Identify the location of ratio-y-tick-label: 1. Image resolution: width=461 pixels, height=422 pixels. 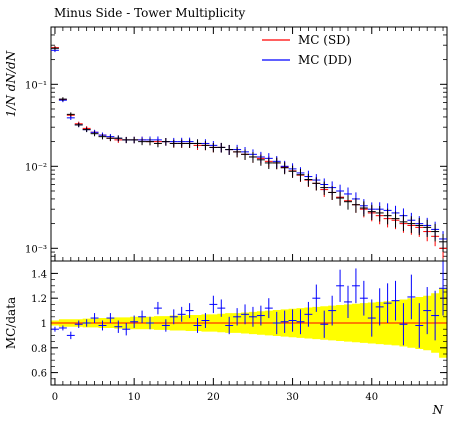
(44, 324).